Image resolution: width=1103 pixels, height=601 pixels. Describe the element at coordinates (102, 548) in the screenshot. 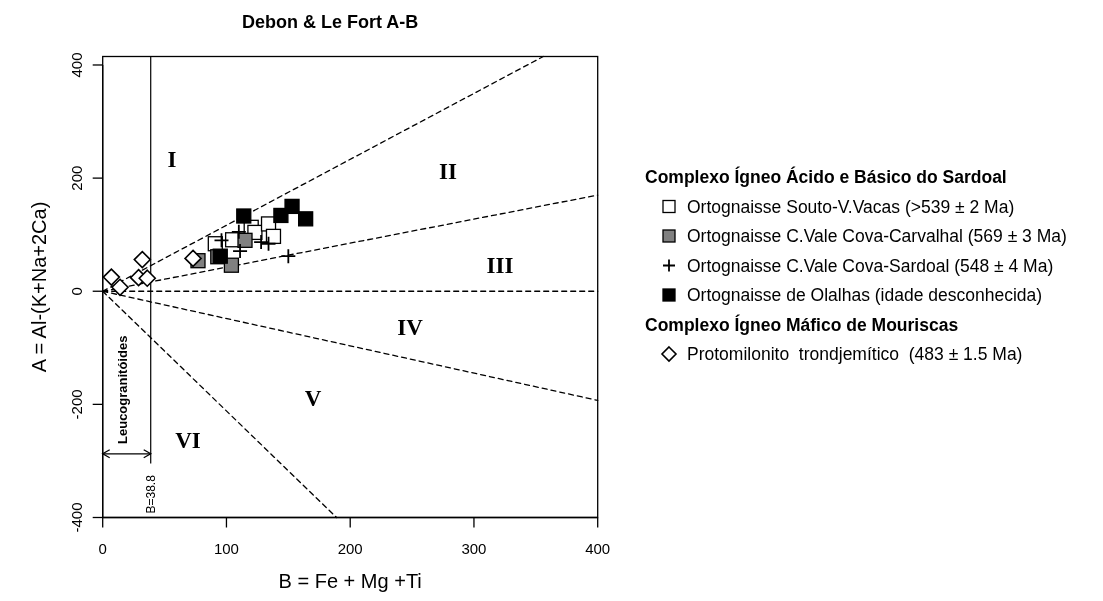

I see `x-tick-label: 0` at that location.